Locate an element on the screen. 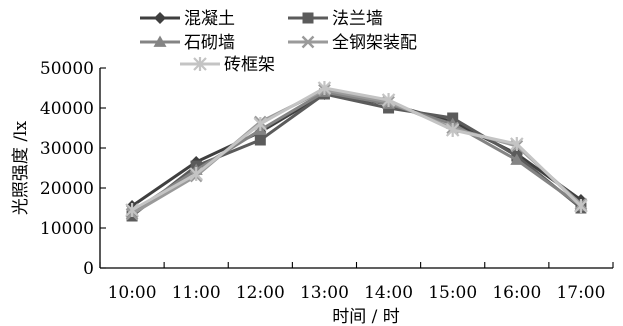  legend-label: 砖框架 is located at coordinates (249, 65).